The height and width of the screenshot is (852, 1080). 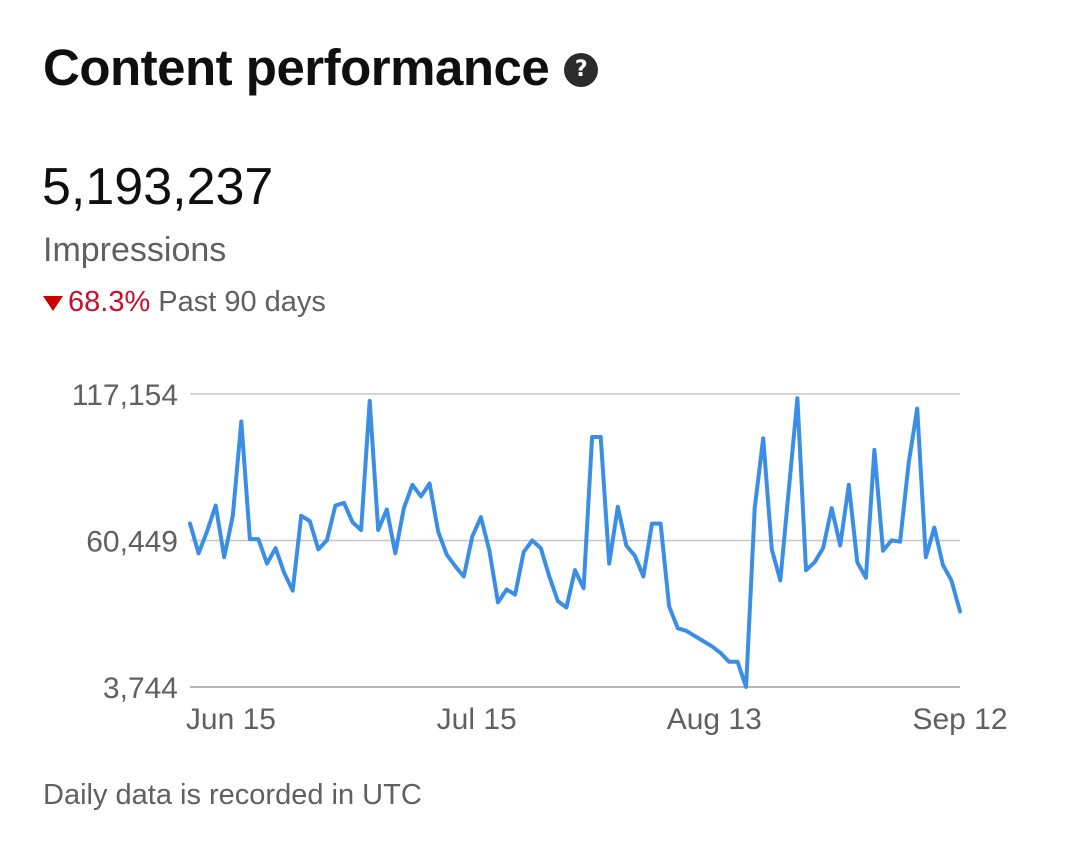 What do you see at coordinates (581, 70) in the screenshot?
I see `question-circle-icon: ?` at bounding box center [581, 70].